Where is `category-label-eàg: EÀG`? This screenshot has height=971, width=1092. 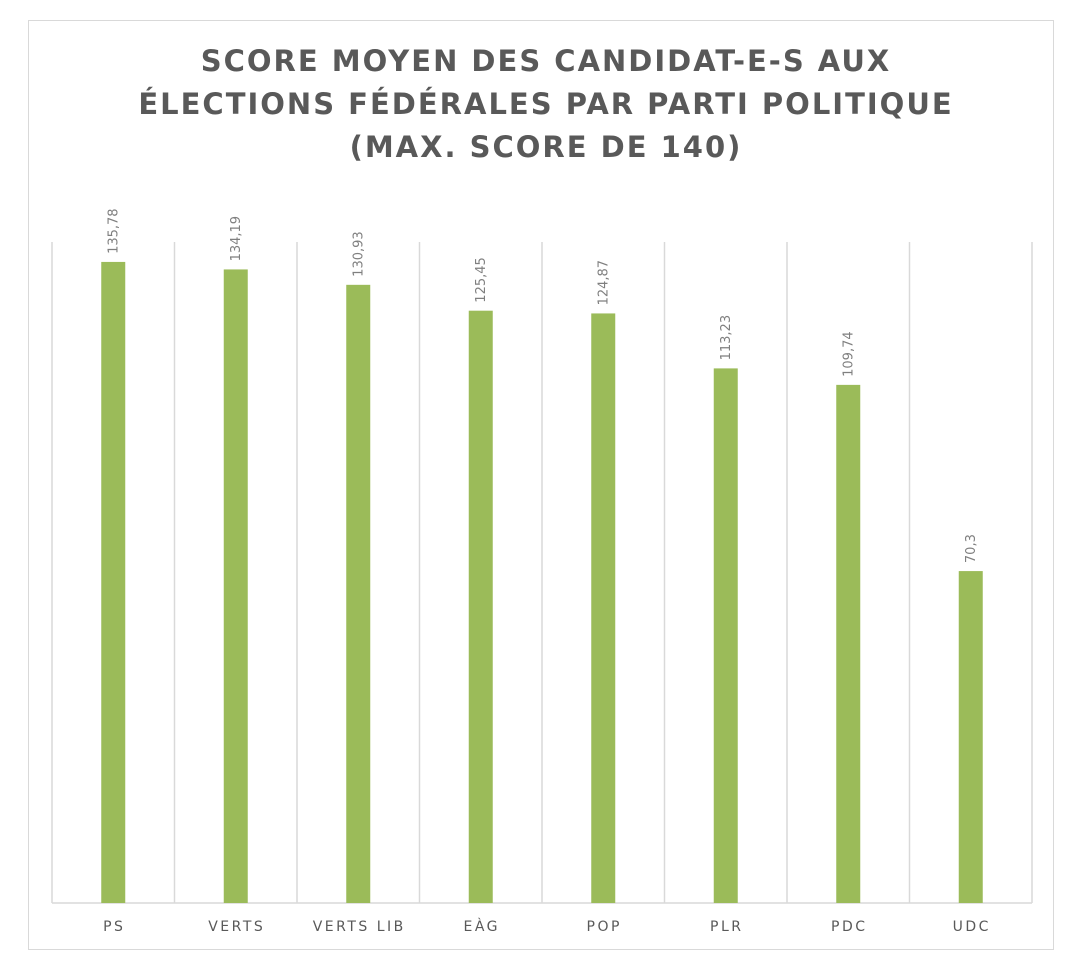 category-label-eàg: EÀG is located at coordinates (481, 926).